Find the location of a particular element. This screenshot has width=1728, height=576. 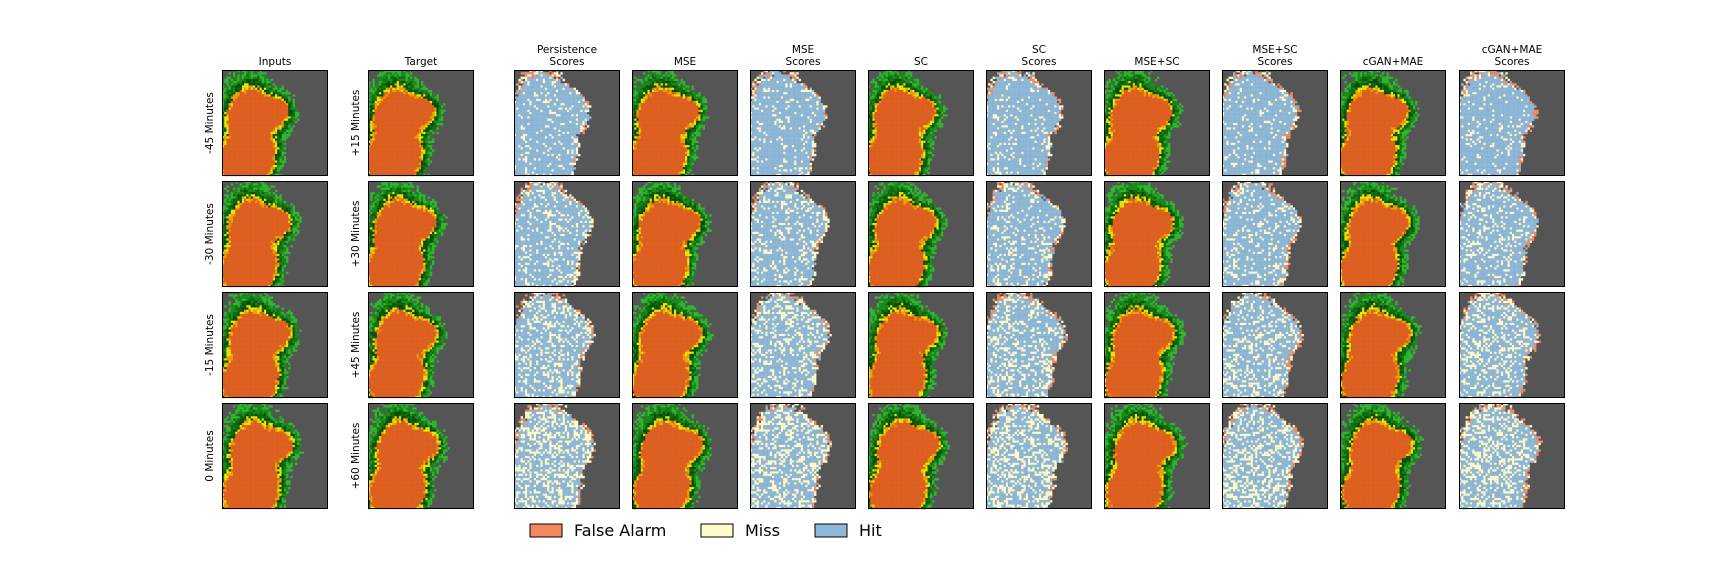

column-title-mse_scores-line-1: MSE is located at coordinates (803, 50).